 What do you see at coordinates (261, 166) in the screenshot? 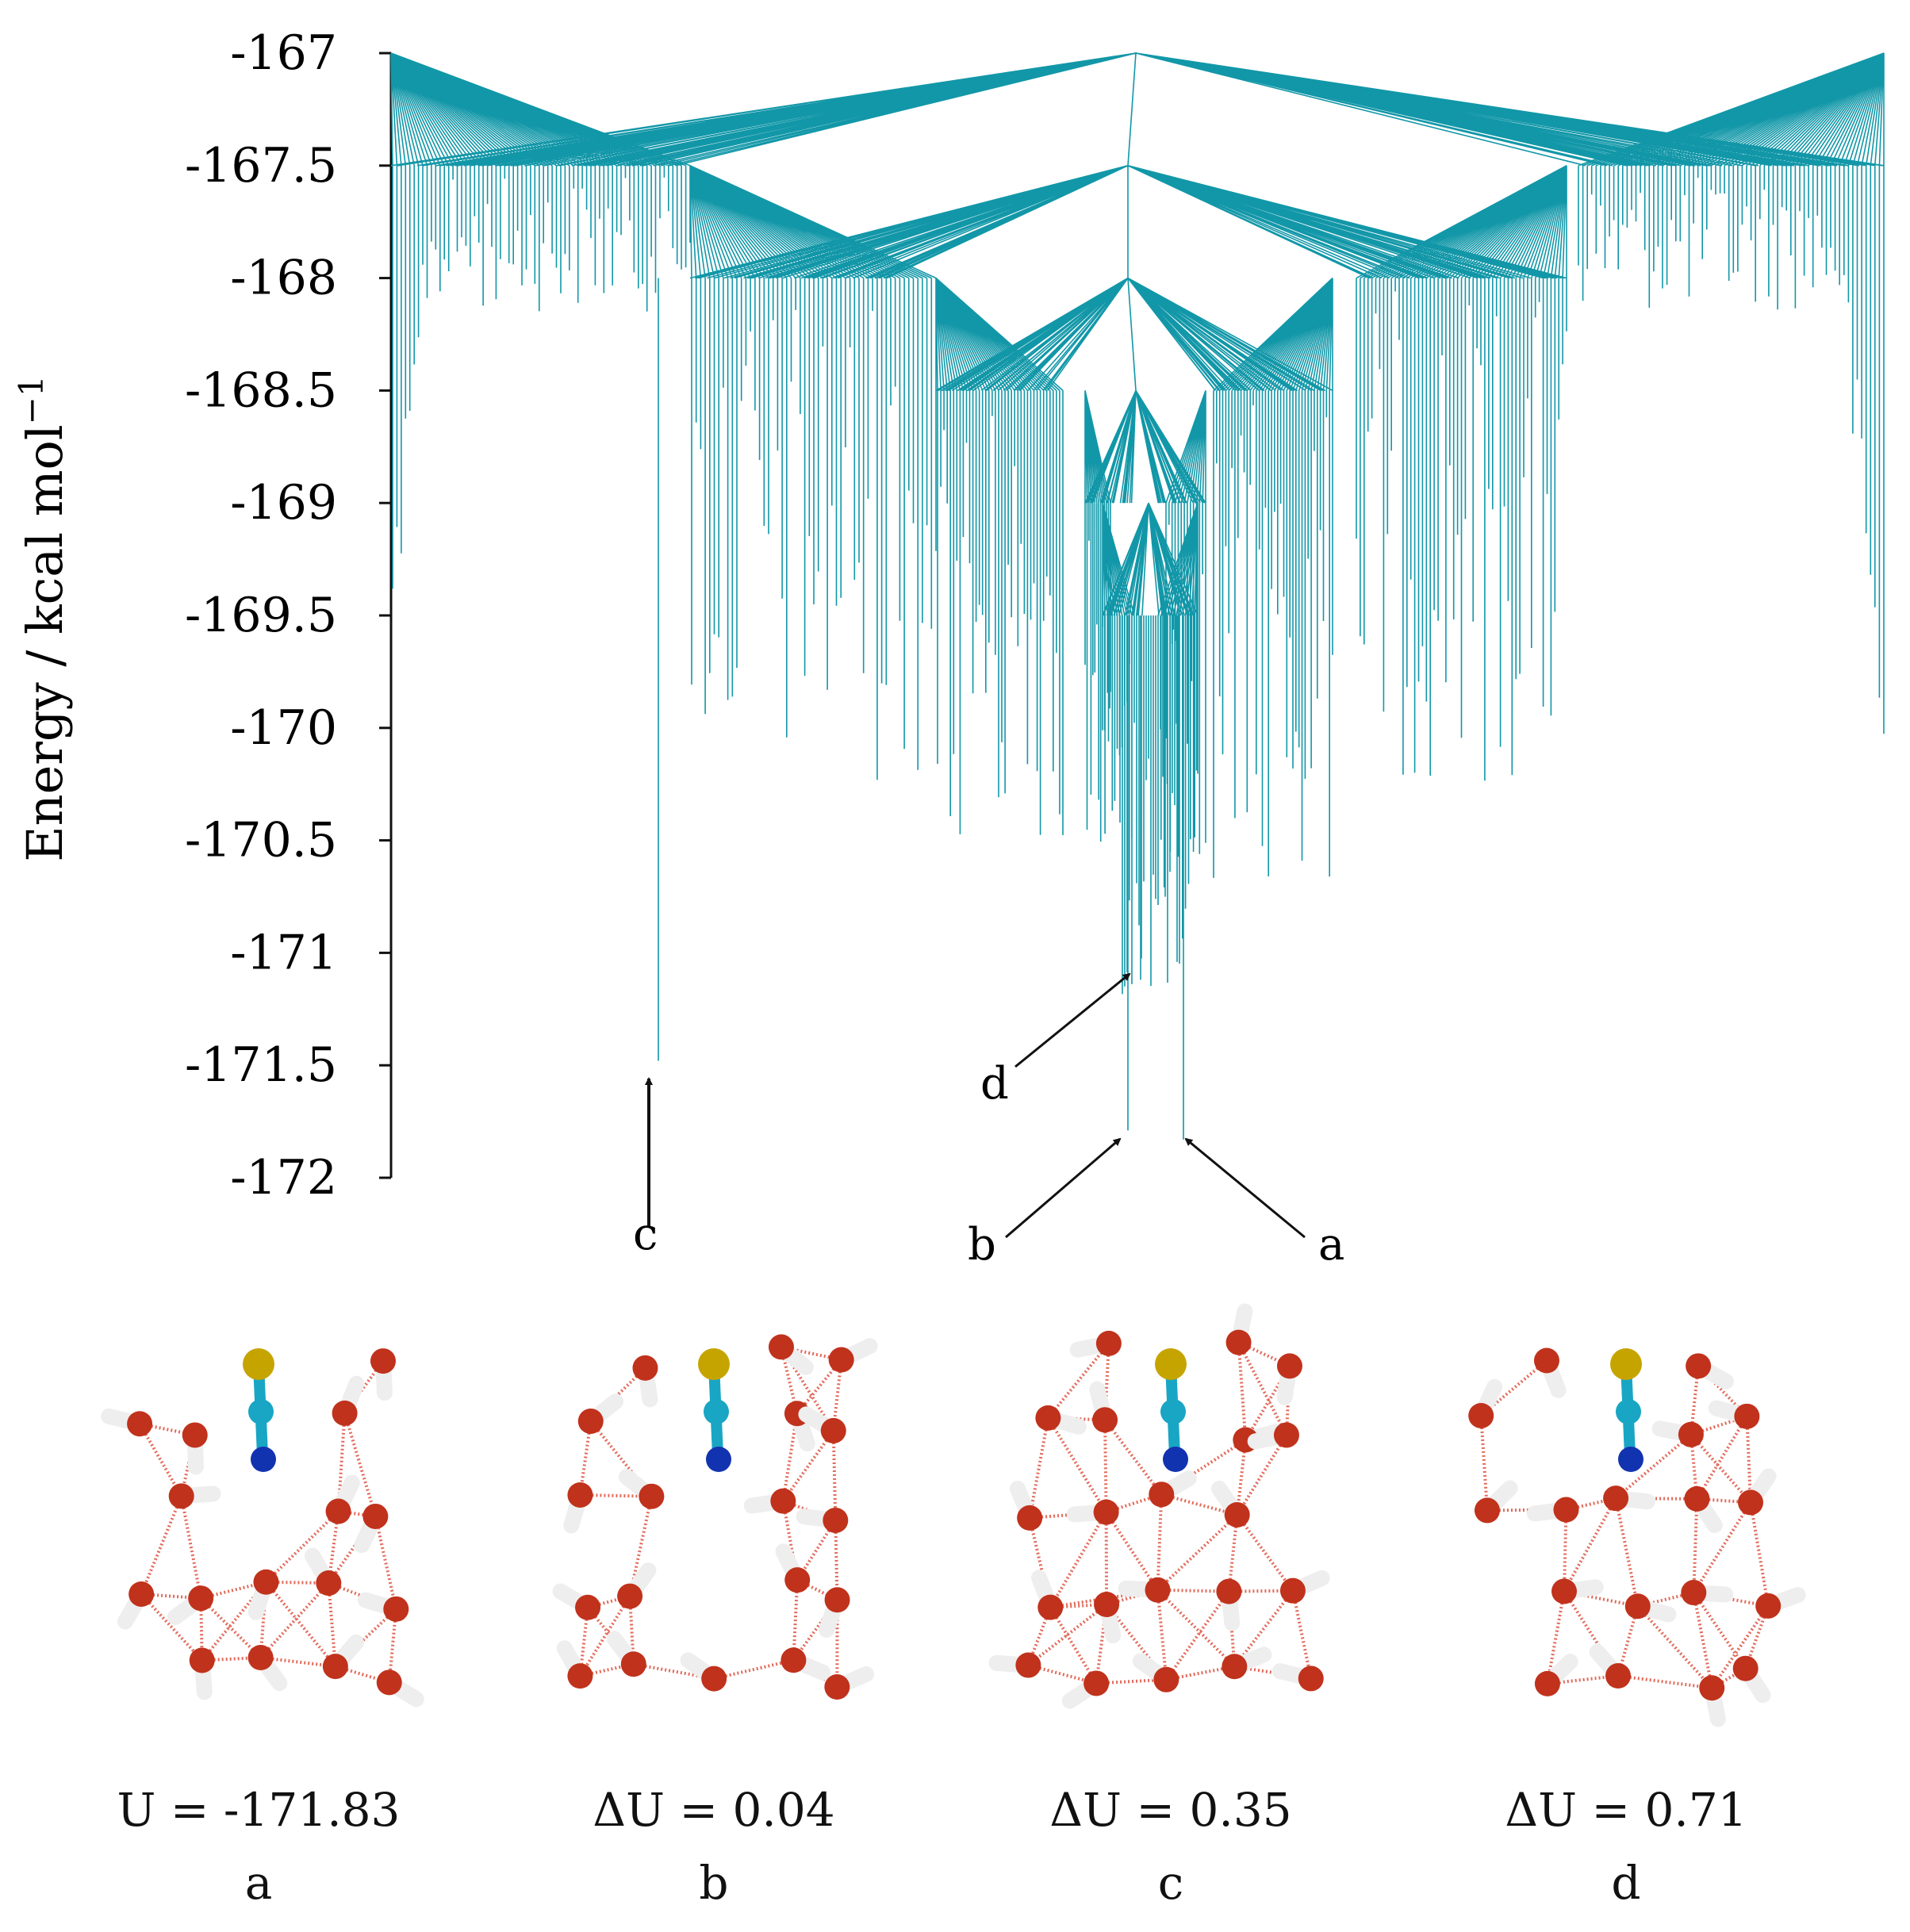
I see `y-tick-label: -167.5` at bounding box center [261, 166].